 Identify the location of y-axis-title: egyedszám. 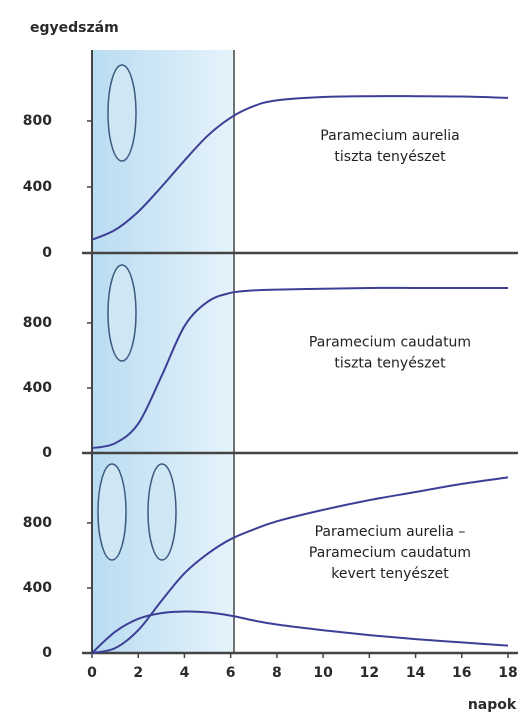
(74, 28).